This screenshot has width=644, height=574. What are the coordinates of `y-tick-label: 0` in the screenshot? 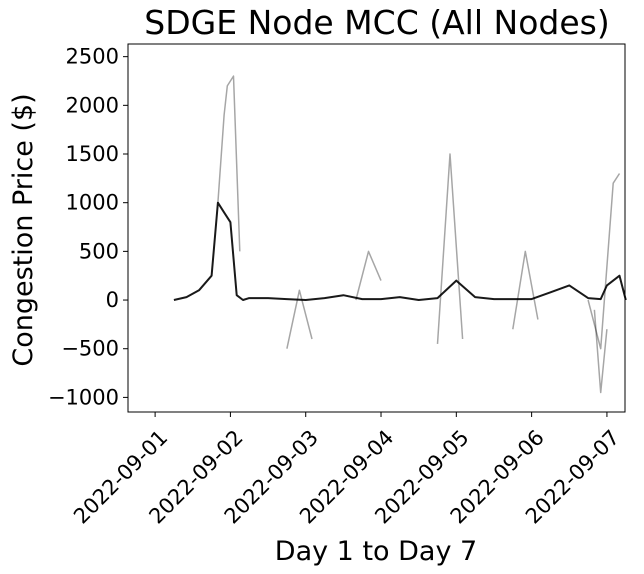 It's located at (112, 300).